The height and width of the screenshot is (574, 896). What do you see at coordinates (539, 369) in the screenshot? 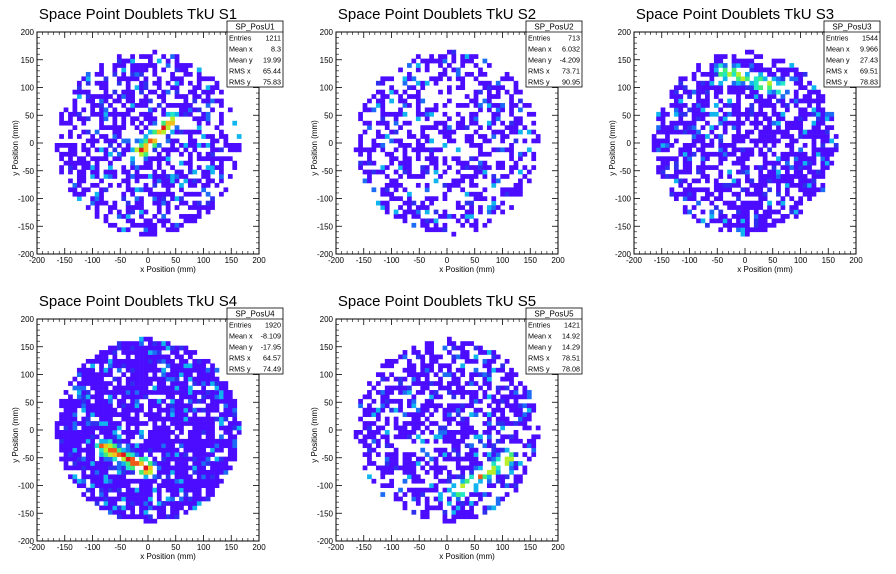
I see `stats-key: RMS y` at bounding box center [539, 369].